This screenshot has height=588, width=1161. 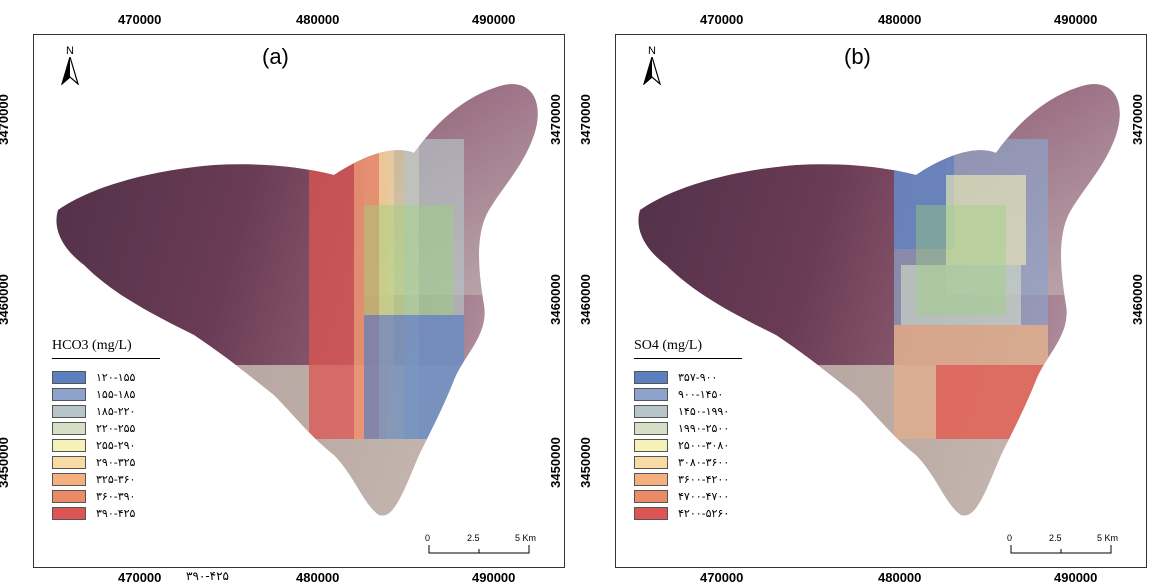 I want to click on legend-row: ۳۲۵-۳۶۰, so click(x=106, y=479).